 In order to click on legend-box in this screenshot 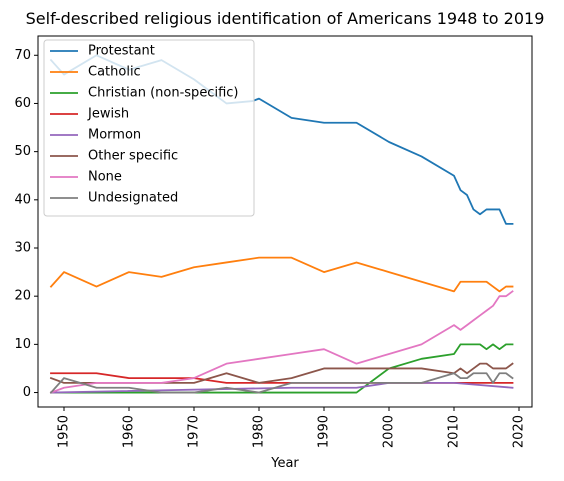, I will do `click(149, 128)`.